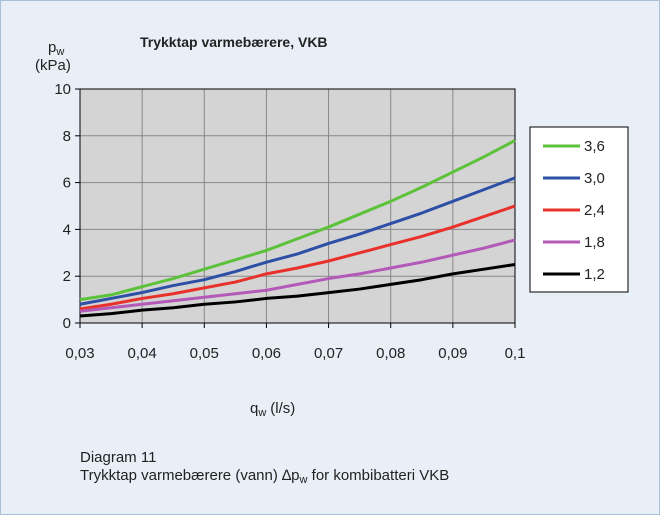 The image size is (660, 515). What do you see at coordinates (328, 353) in the screenshot?
I see `x-tick-label: 0,07` at bounding box center [328, 353].